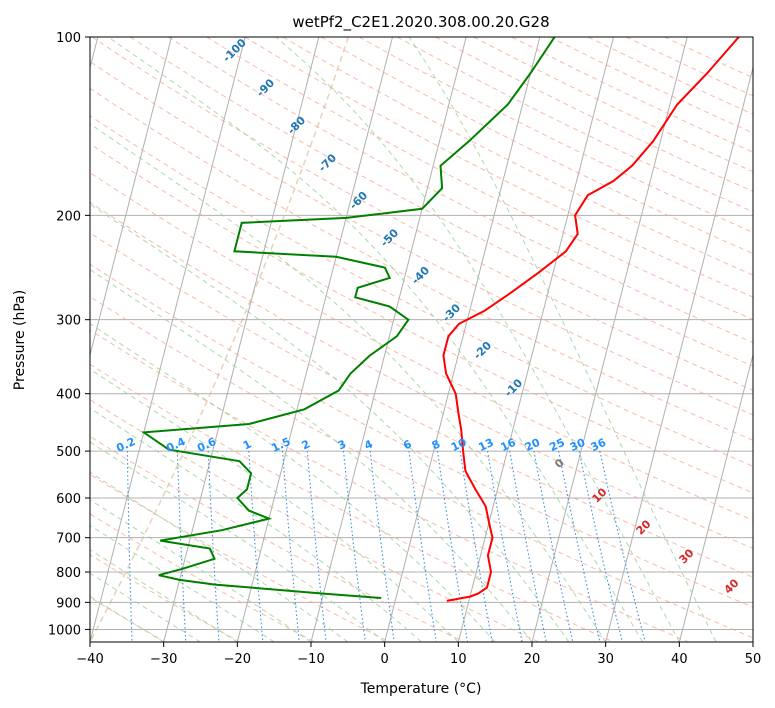 This screenshot has width=775, height=708. What do you see at coordinates (420, 22) in the screenshot?
I see `chart-title: wetPf2_C2E1.2020.308.00.20.G28` at bounding box center [420, 22].